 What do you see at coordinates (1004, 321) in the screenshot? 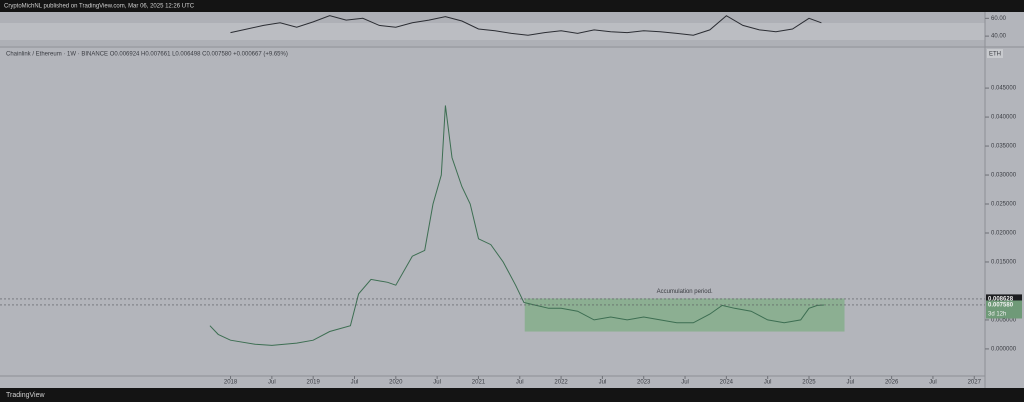
I see `y-tick-label: 0.005000` at bounding box center [1004, 321].